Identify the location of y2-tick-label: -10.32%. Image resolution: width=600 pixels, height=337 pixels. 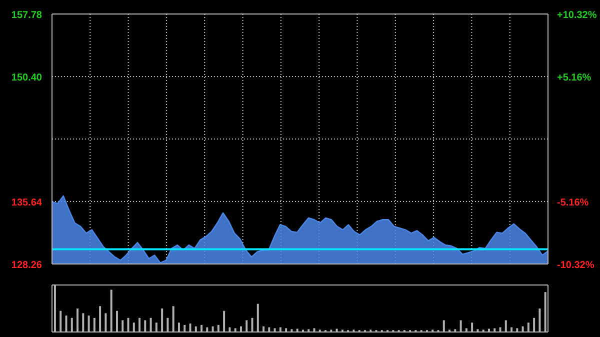
(575, 265).